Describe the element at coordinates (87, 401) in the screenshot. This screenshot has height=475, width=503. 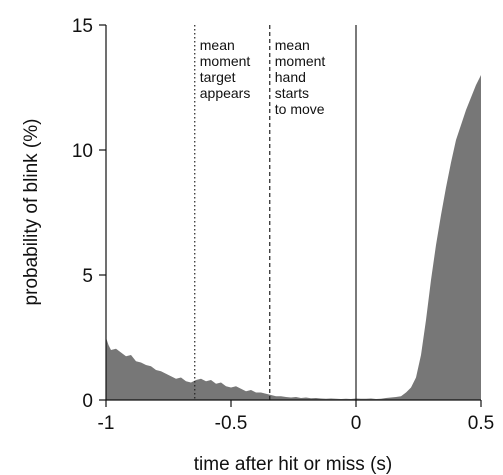
I see `y-tick-label: 0` at that location.